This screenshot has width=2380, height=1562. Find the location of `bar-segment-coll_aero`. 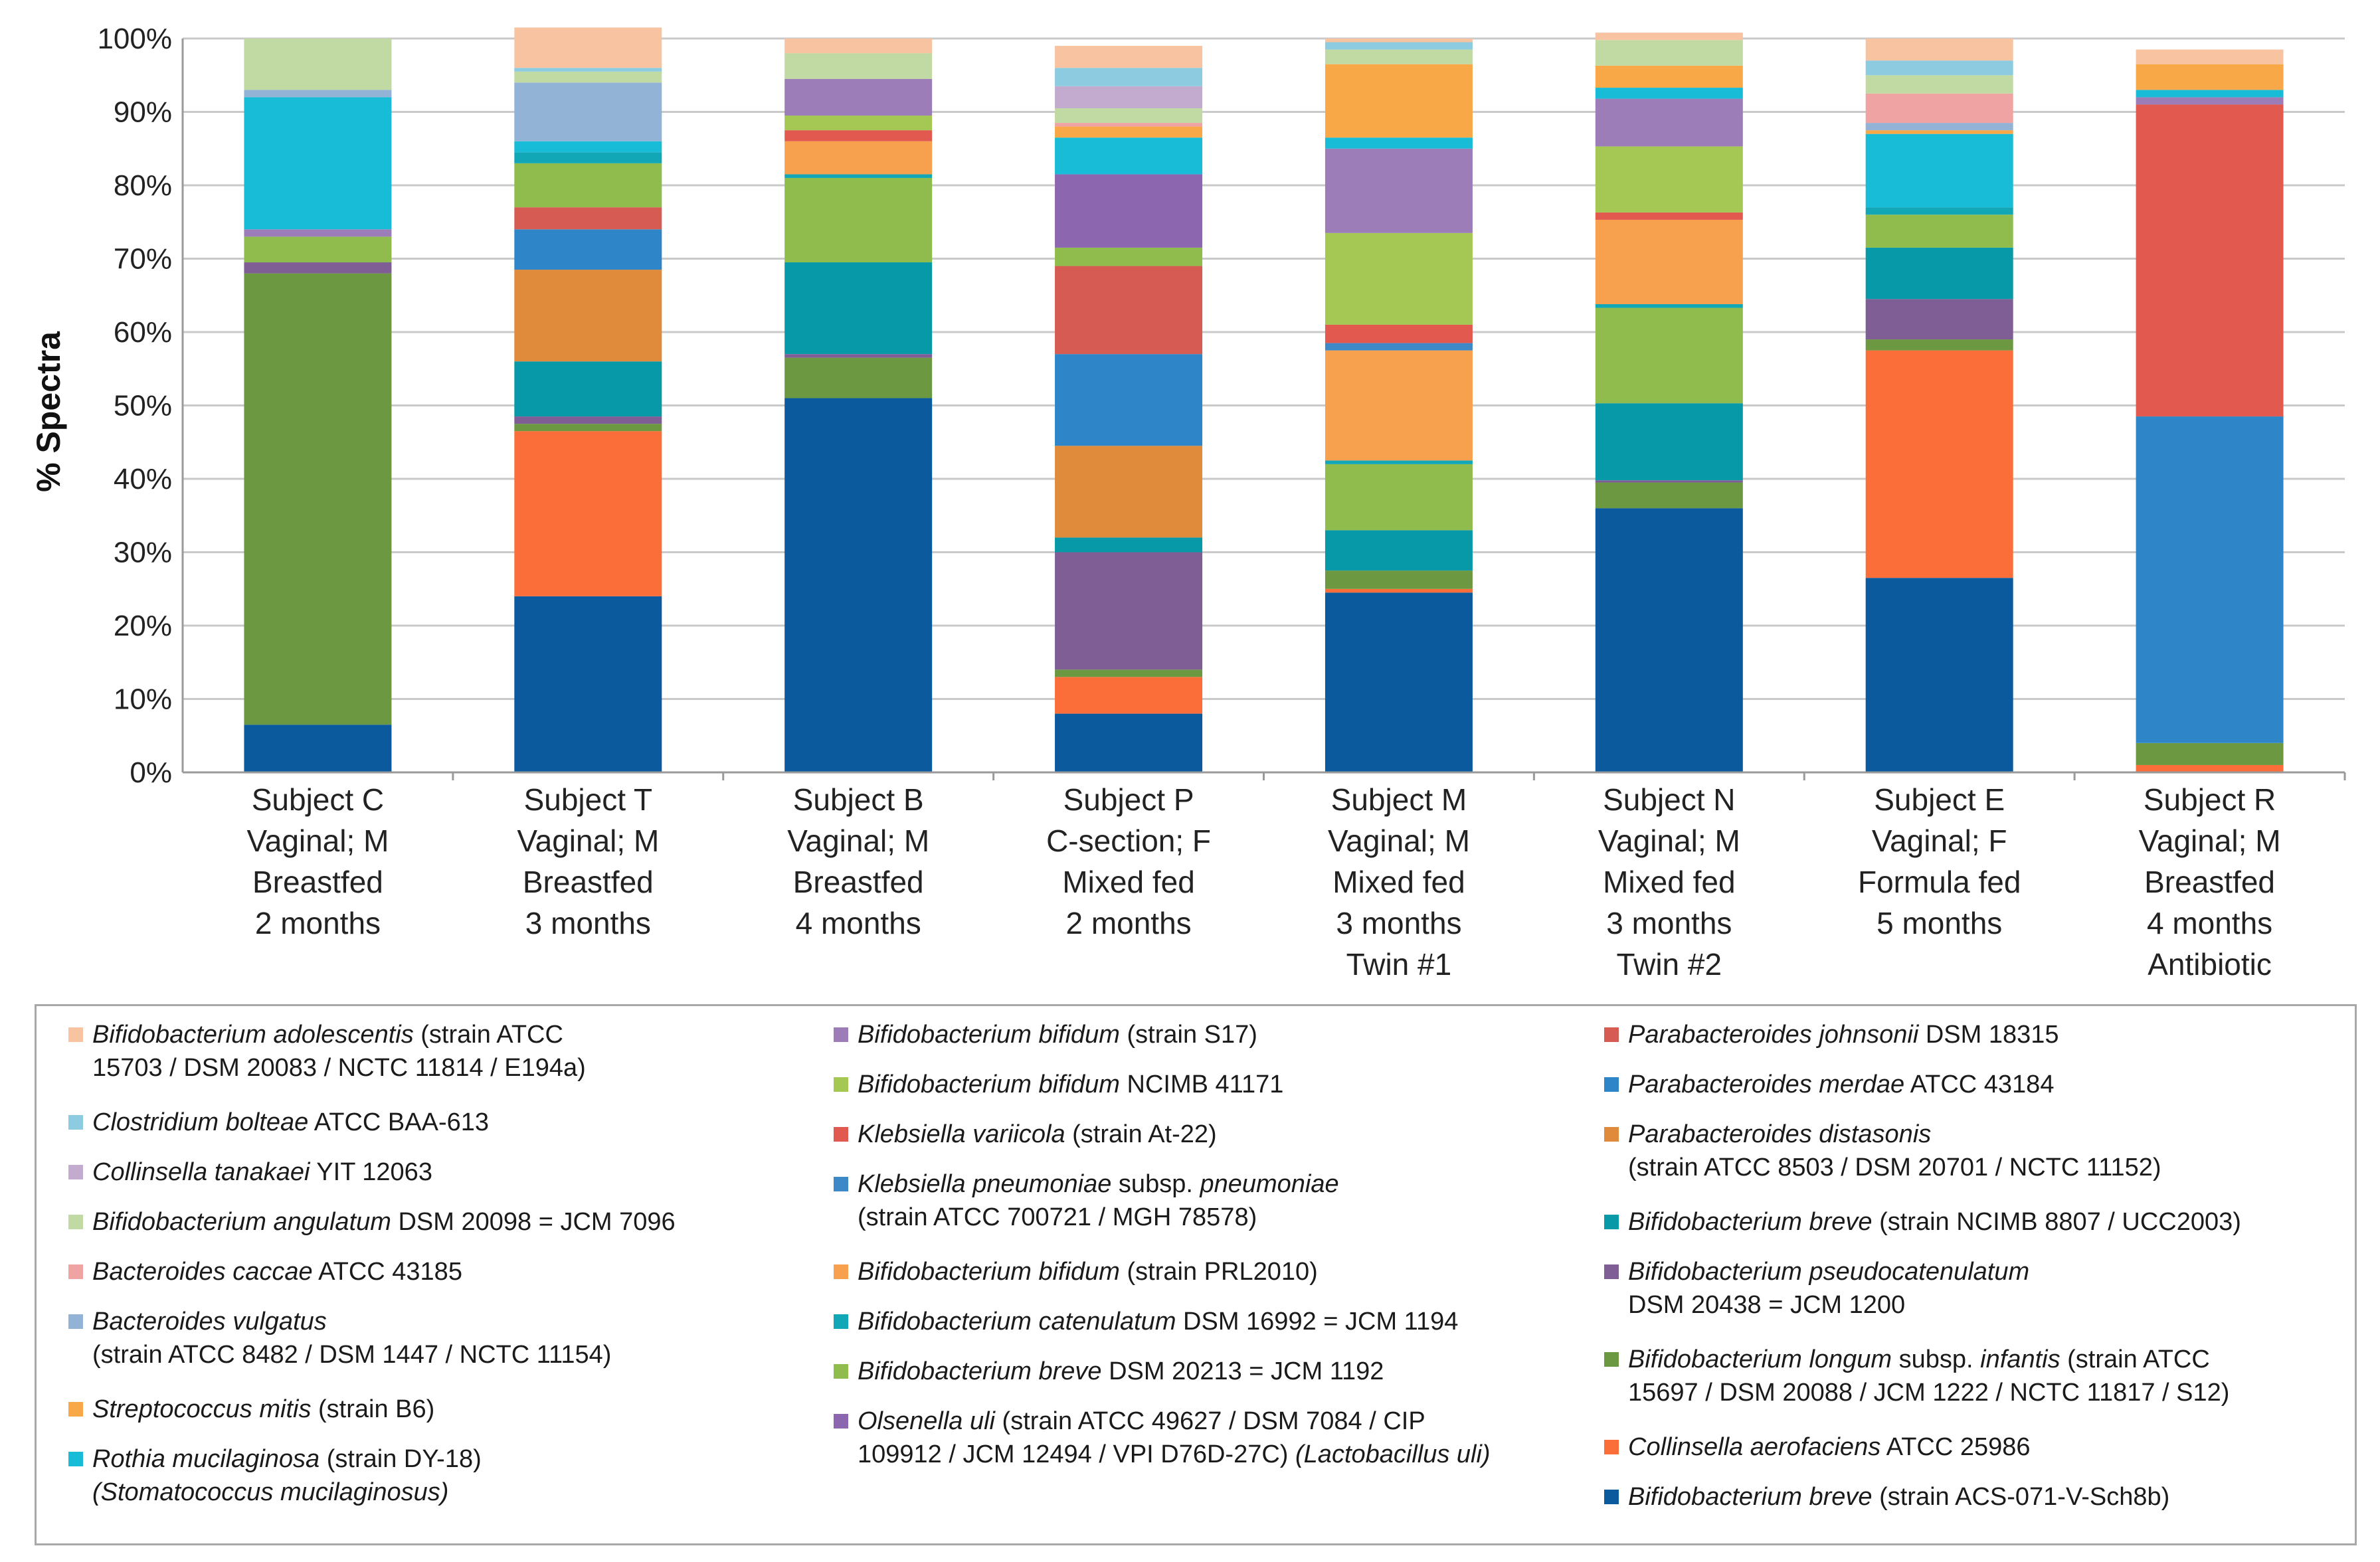

bar-segment-coll_aero is located at coordinates (2210, 768).